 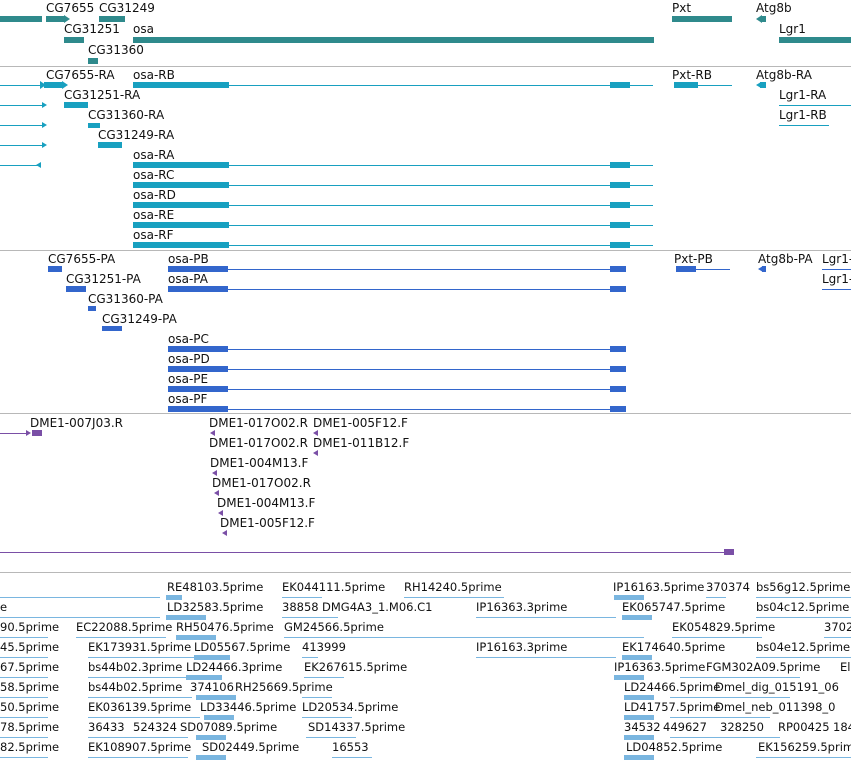 What do you see at coordinates (80, 75) in the screenshot?
I see `transcript-label: CG7655-RA` at bounding box center [80, 75].